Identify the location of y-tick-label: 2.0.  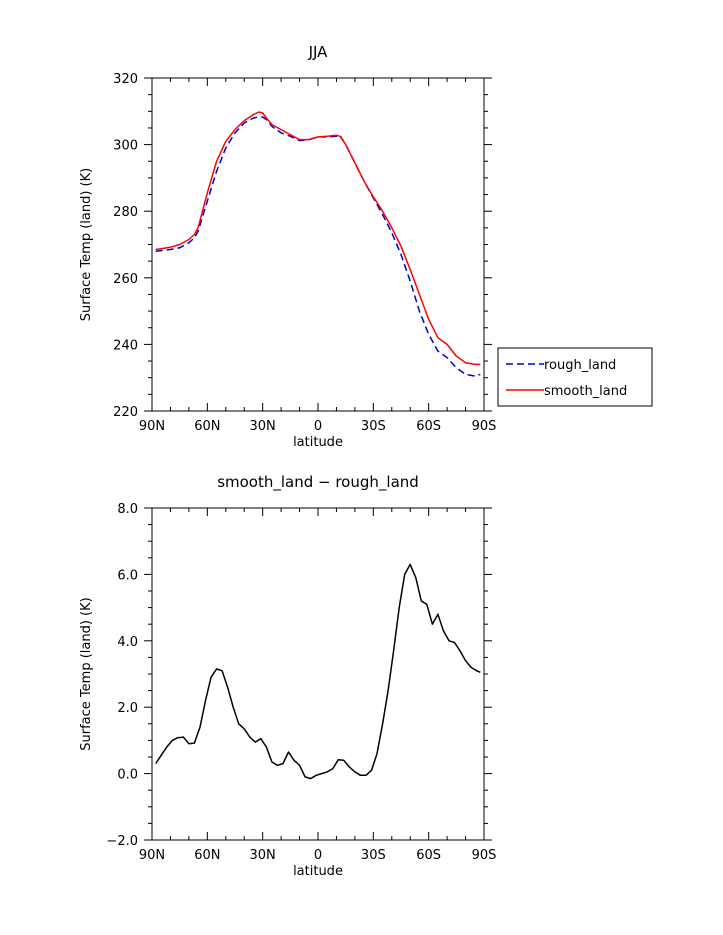
(127, 708).